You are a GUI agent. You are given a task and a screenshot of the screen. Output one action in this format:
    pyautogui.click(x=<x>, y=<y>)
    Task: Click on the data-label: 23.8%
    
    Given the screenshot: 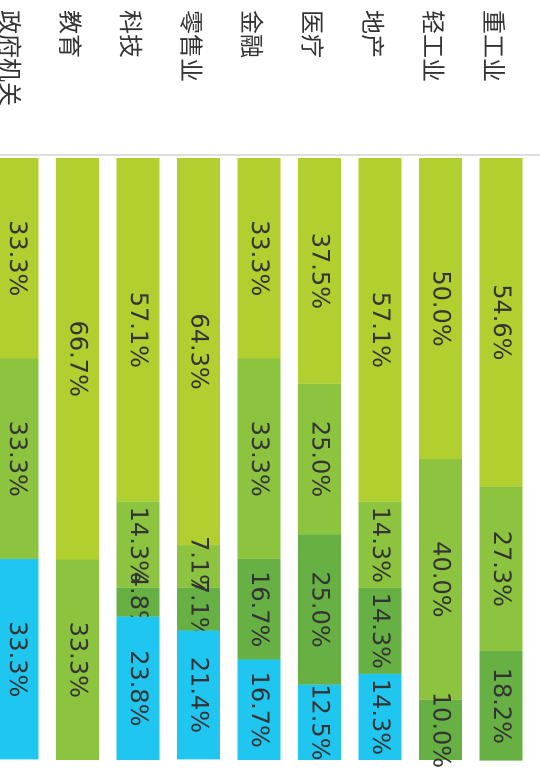 What is the action you would take?
    pyautogui.click(x=139, y=688)
    